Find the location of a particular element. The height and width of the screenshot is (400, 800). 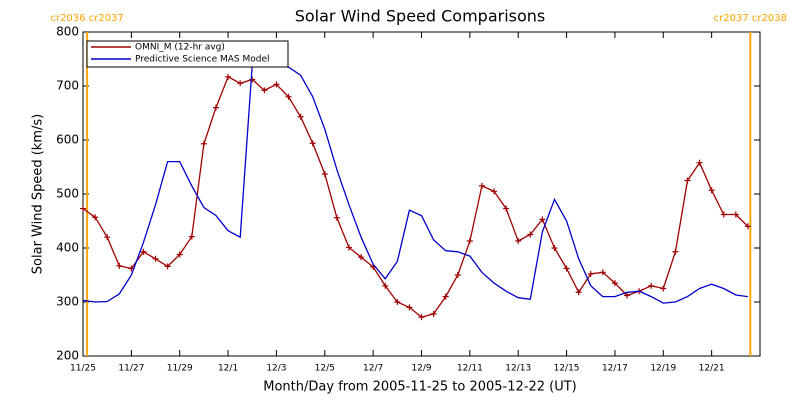

x-tick-label: 12/15 is located at coordinates (567, 369).